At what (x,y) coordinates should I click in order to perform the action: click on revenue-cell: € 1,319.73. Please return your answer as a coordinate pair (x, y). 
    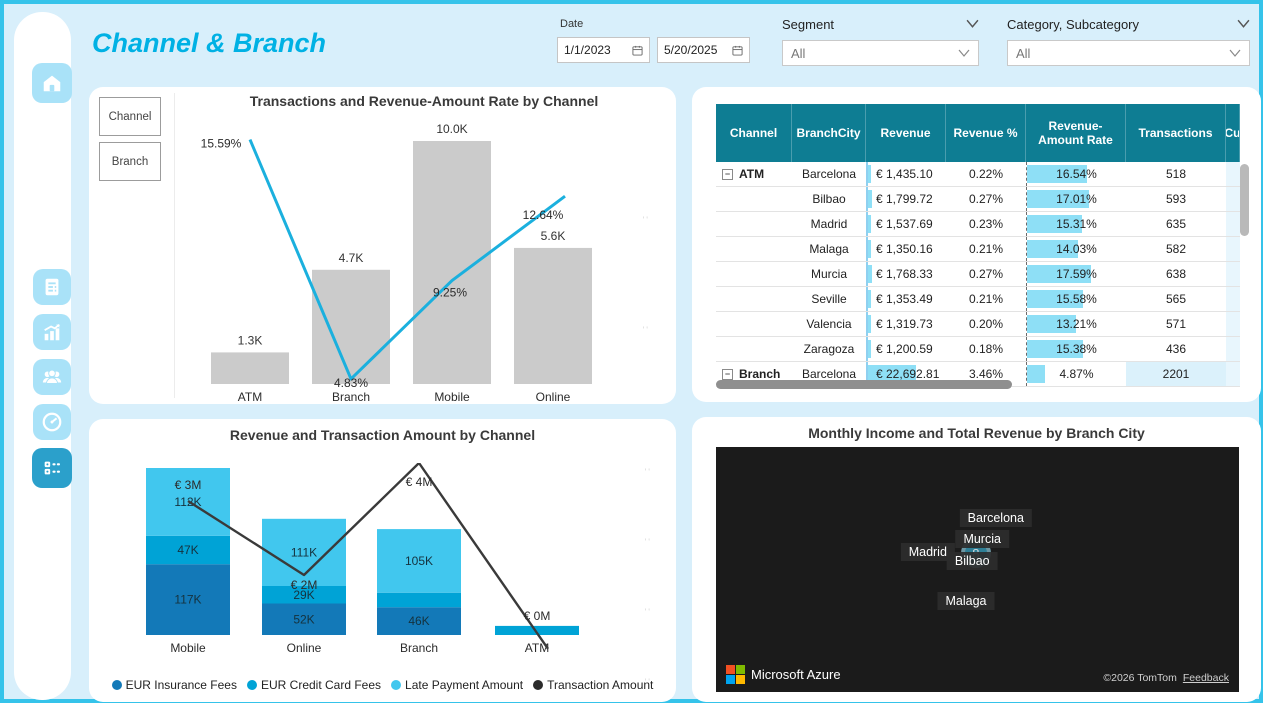
    Looking at the image, I should click on (906, 324).